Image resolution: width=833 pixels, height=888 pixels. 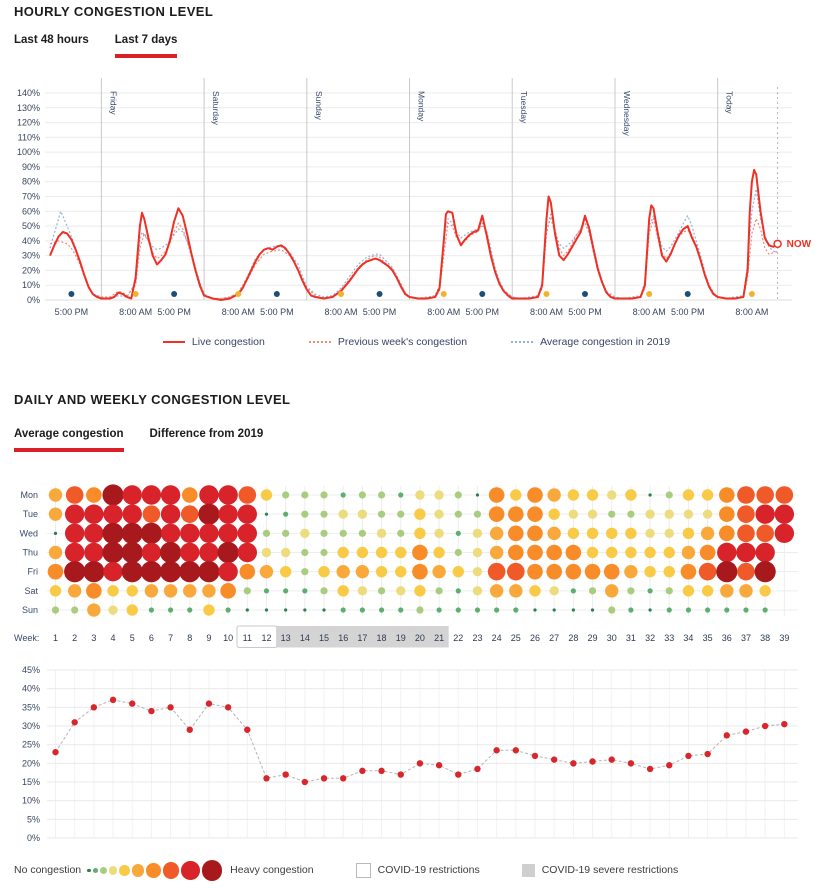 What do you see at coordinates (31, 726) in the screenshot?
I see `y-axis-label: 30%` at bounding box center [31, 726].